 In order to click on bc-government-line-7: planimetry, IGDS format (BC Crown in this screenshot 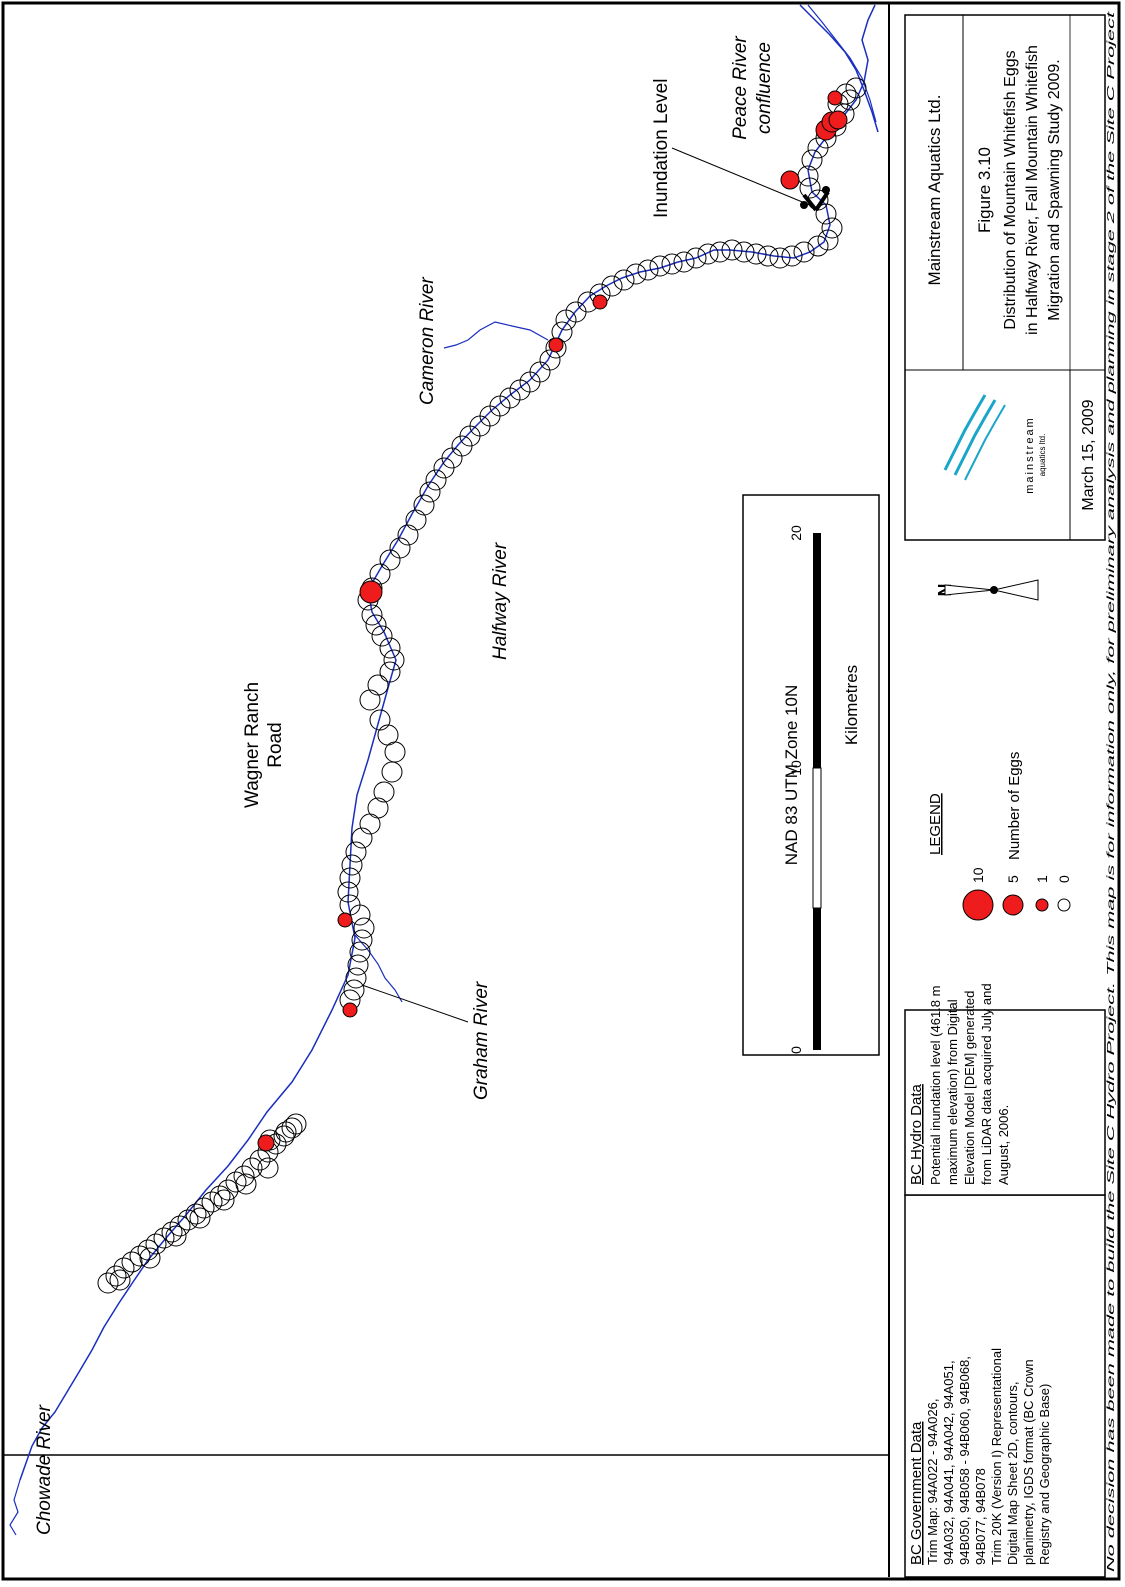, I will do `click(1028, 1462)`.